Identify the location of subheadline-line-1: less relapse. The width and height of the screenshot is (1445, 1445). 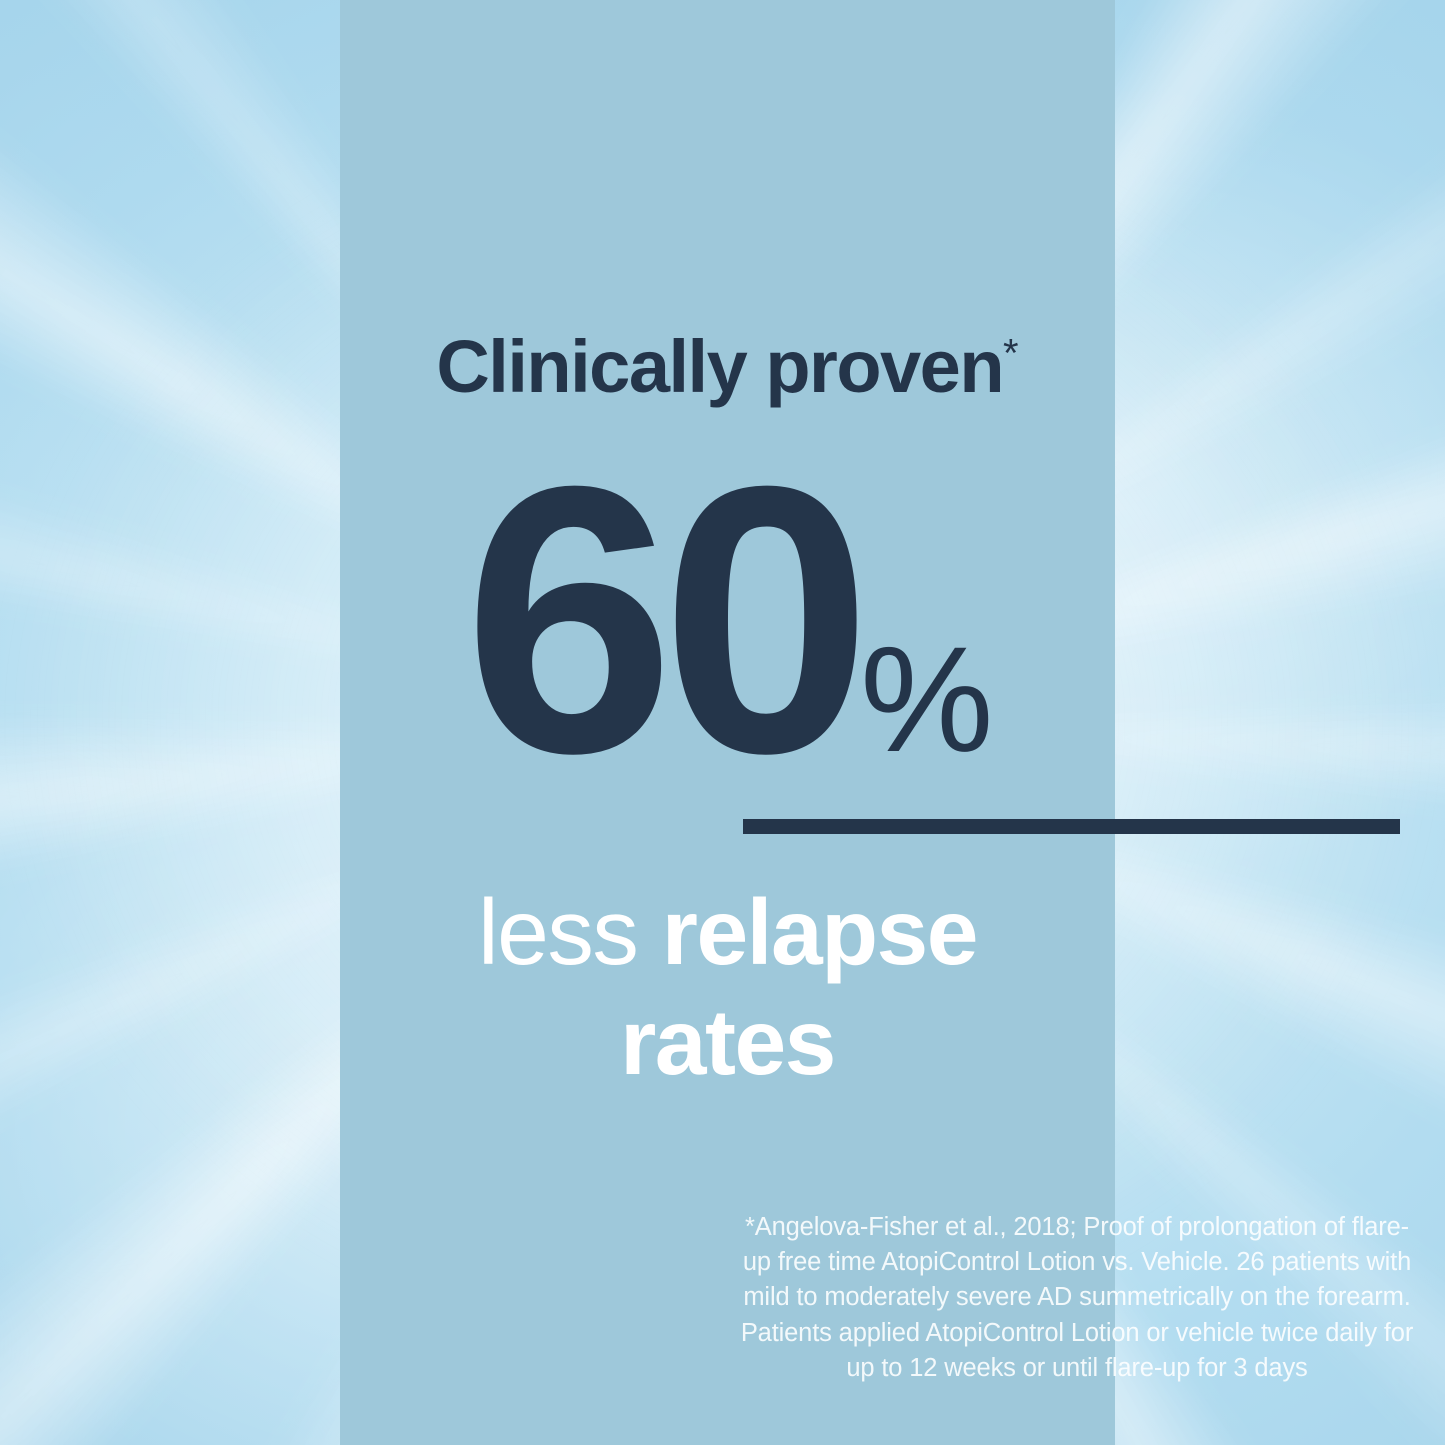
(727, 933).